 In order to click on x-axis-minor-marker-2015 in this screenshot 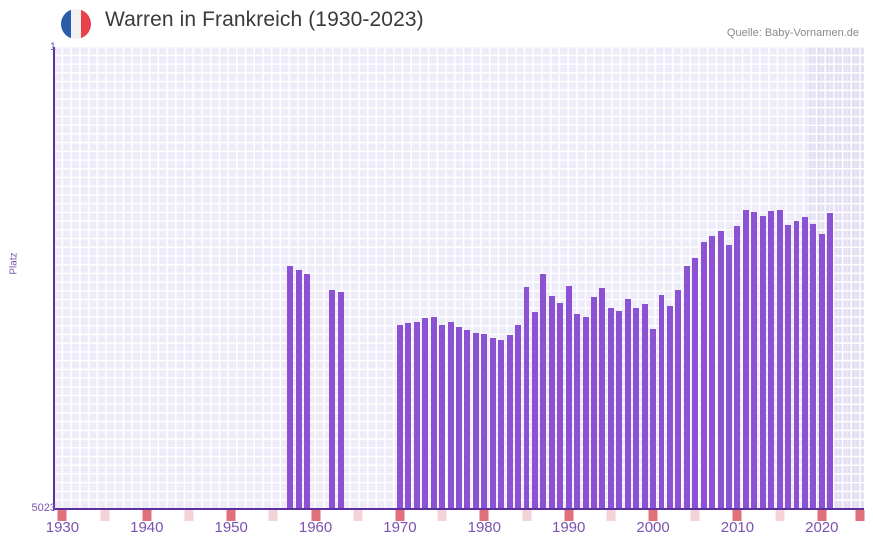, I will do `click(780, 515)`.